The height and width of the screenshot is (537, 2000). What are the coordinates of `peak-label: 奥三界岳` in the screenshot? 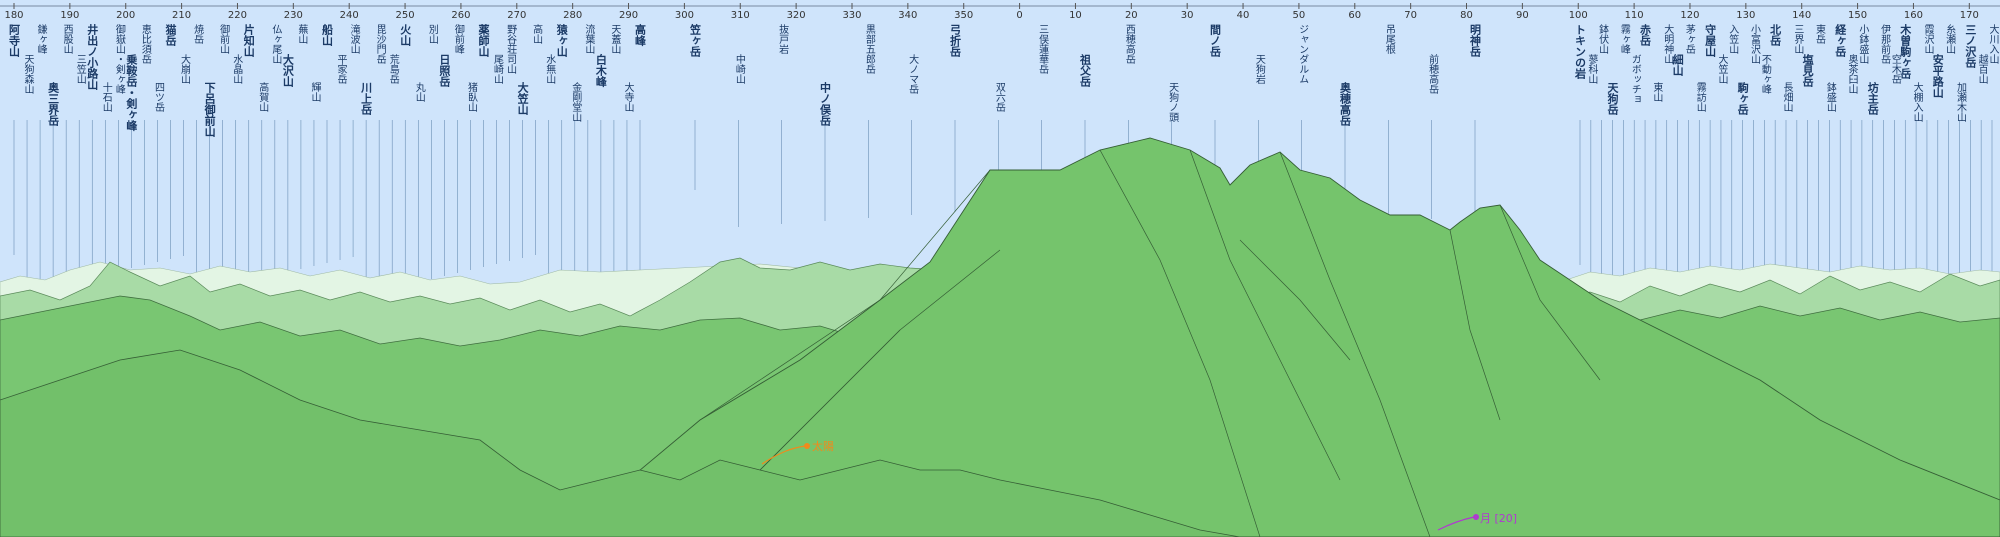 It's located at (53, 104).